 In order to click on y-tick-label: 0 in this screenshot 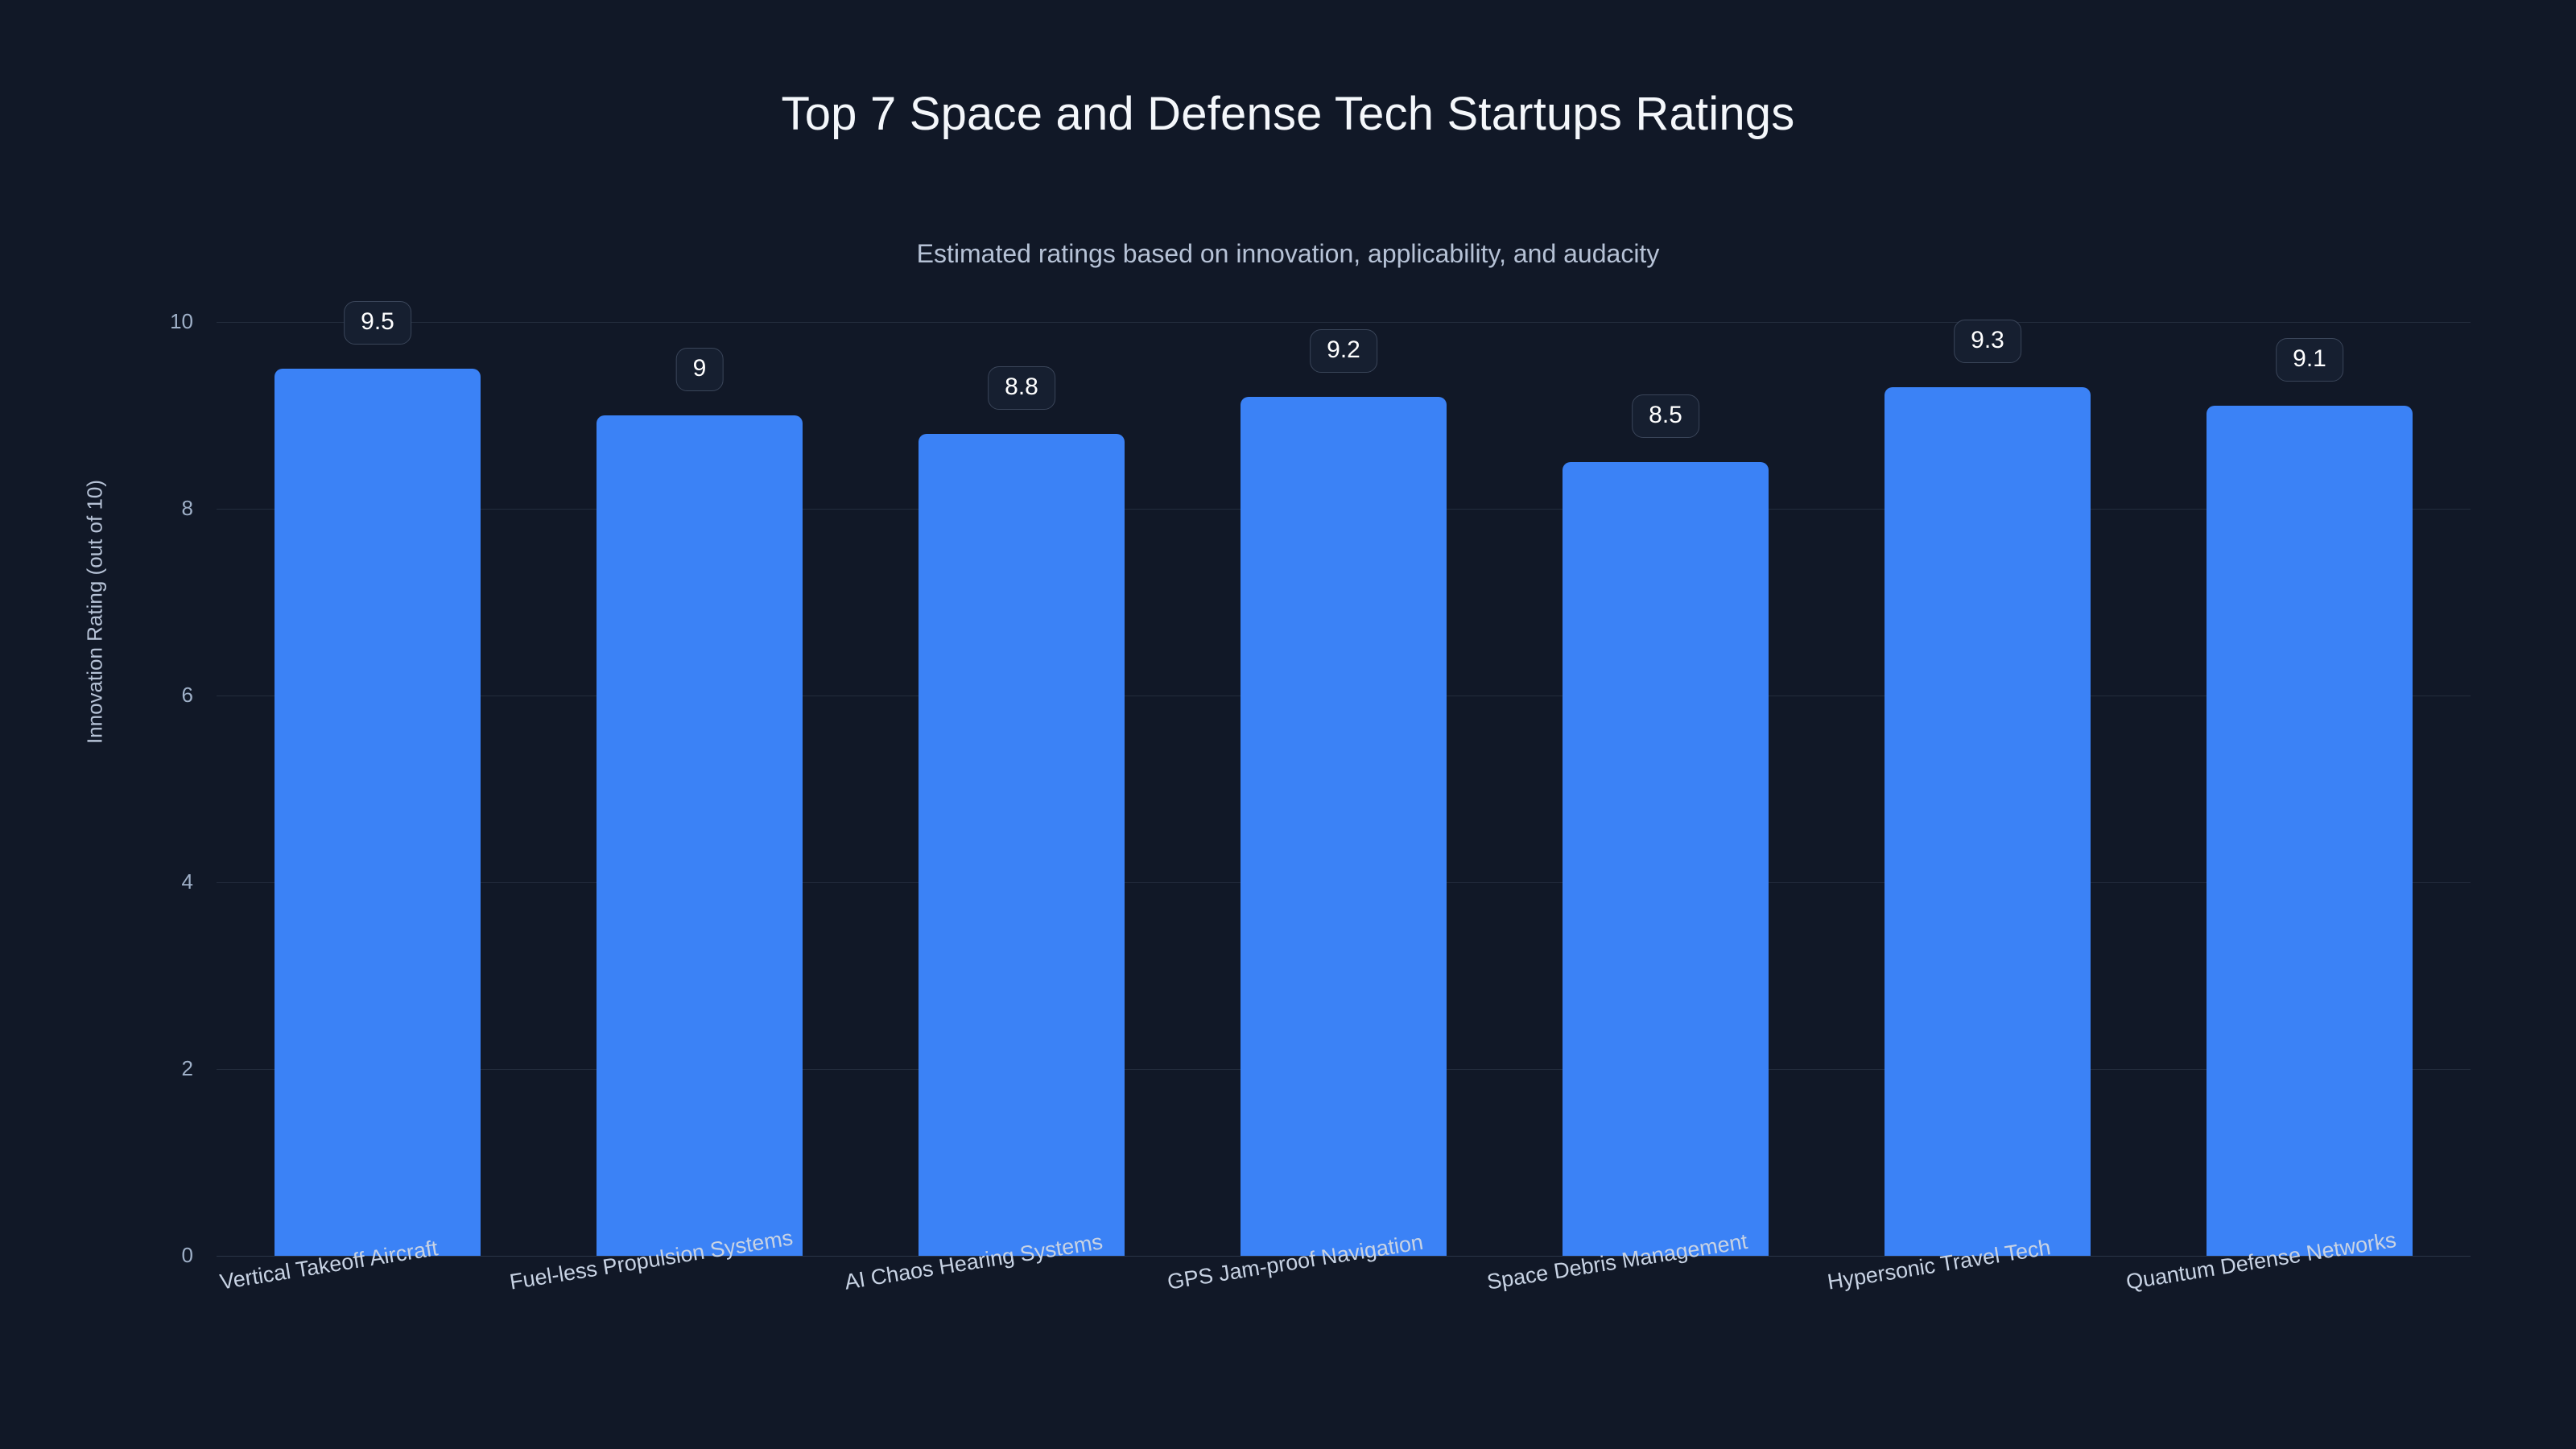, I will do `click(187, 1255)`.